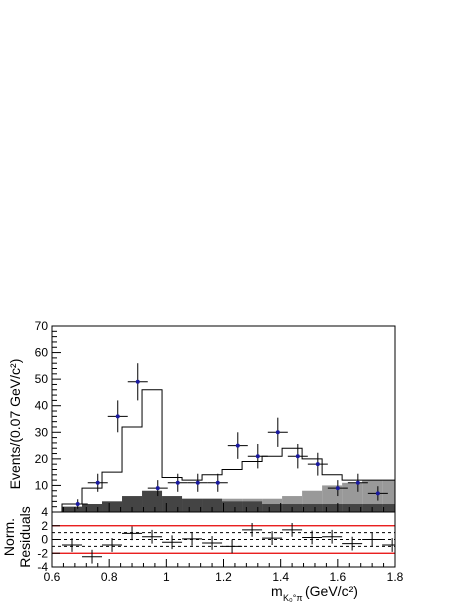 The width and height of the screenshot is (474, 614). Describe the element at coordinates (277, 591) in the screenshot. I see `x-axis-title-symbol: m` at that location.